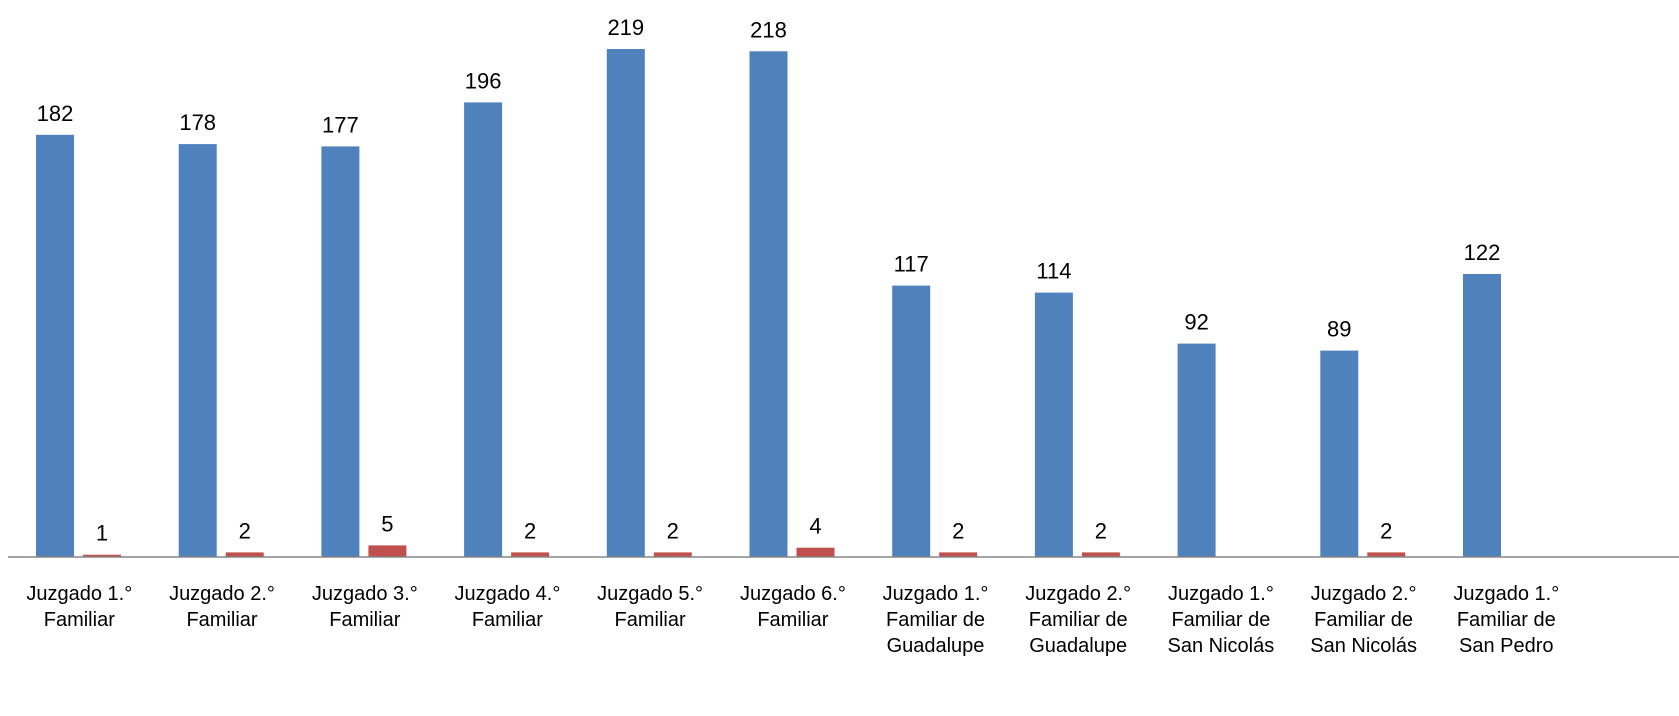 This screenshot has height=716, width=1679. What do you see at coordinates (197, 122) in the screenshot?
I see `data-label-series-1-2: 178` at bounding box center [197, 122].